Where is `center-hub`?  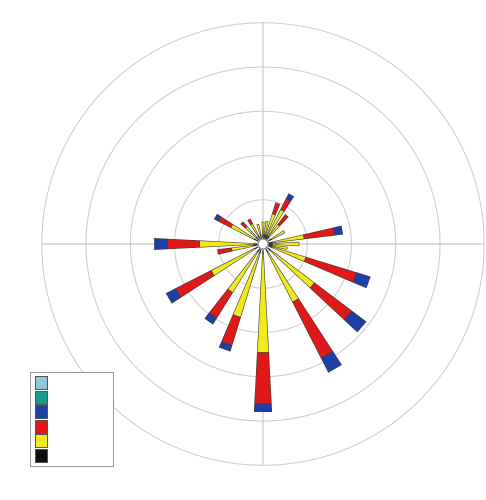 center-hub is located at coordinates (263, 244).